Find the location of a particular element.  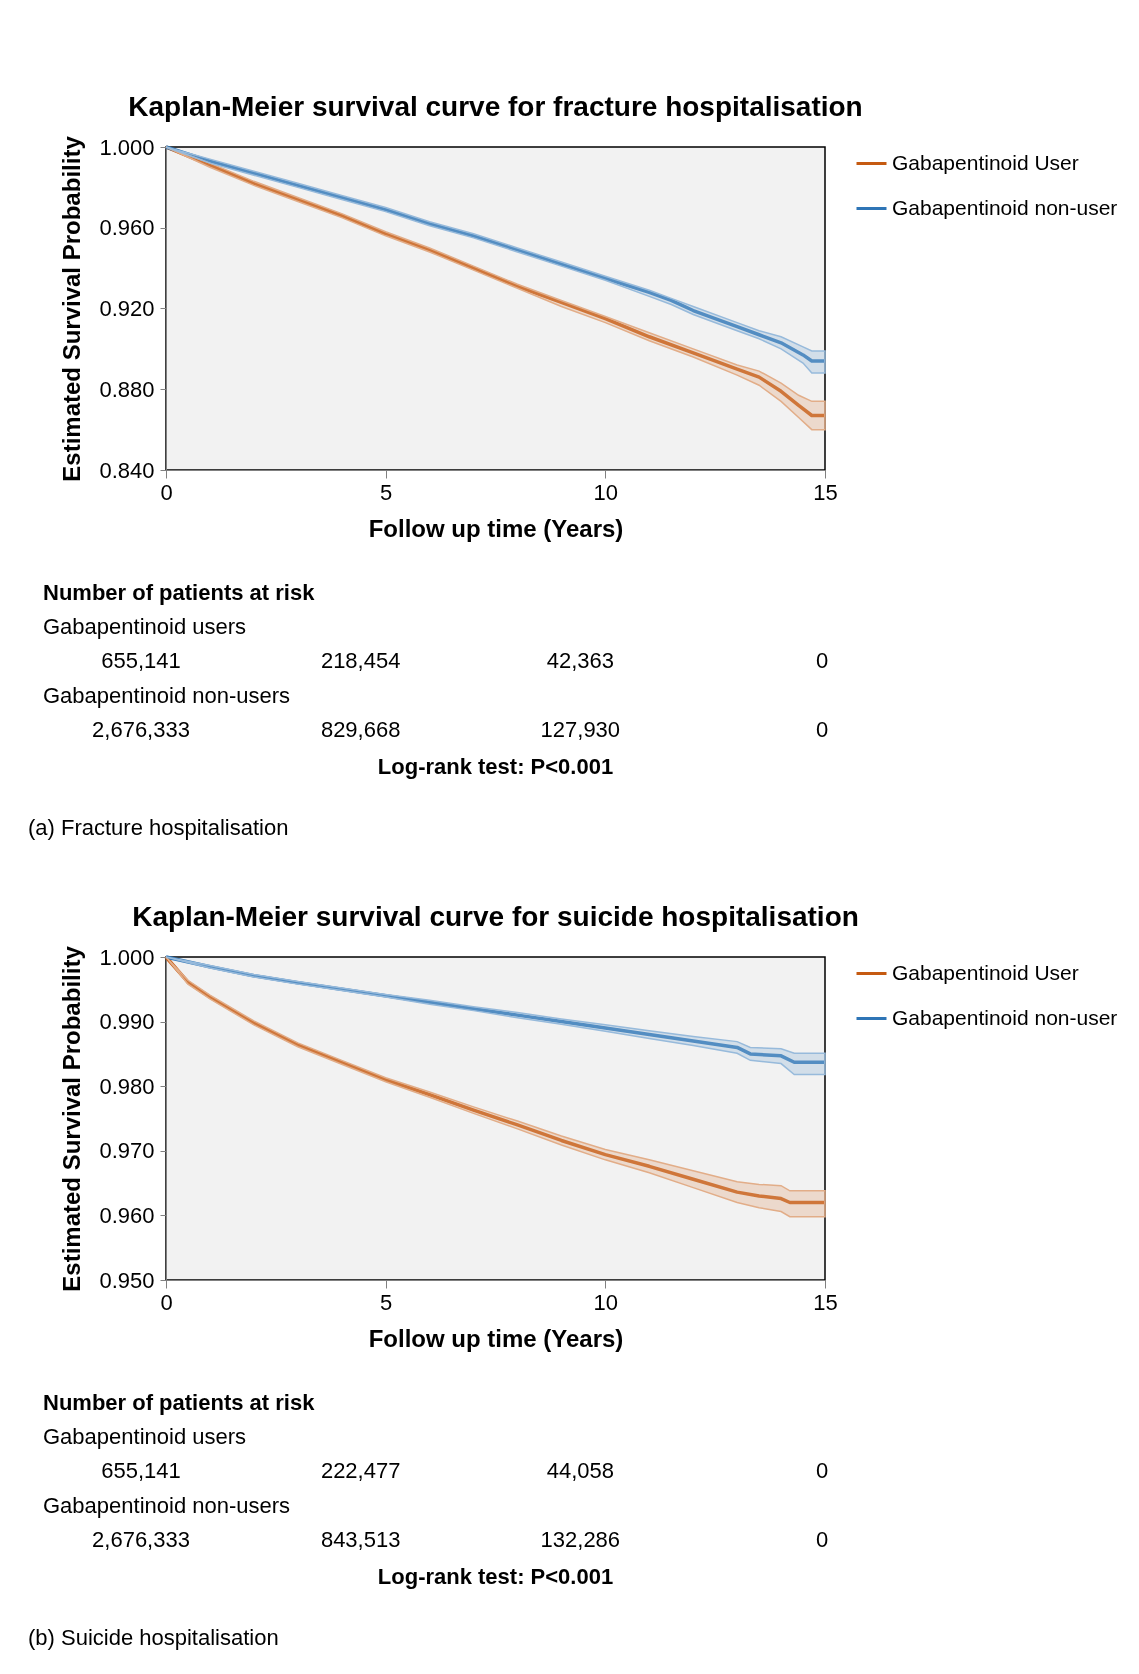

chart-title: Kaplan-Meier survival curve for fracture hospitalisation is located at coordinates (495, 106).